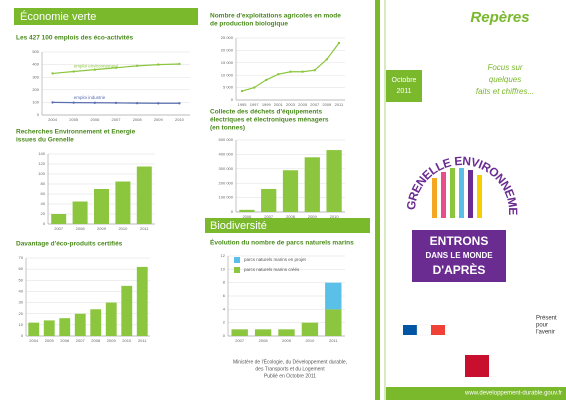  Describe the element at coordinates (513, 394) in the screenshot. I see `website: www.developpement-durable.gouv.fr` at that location.